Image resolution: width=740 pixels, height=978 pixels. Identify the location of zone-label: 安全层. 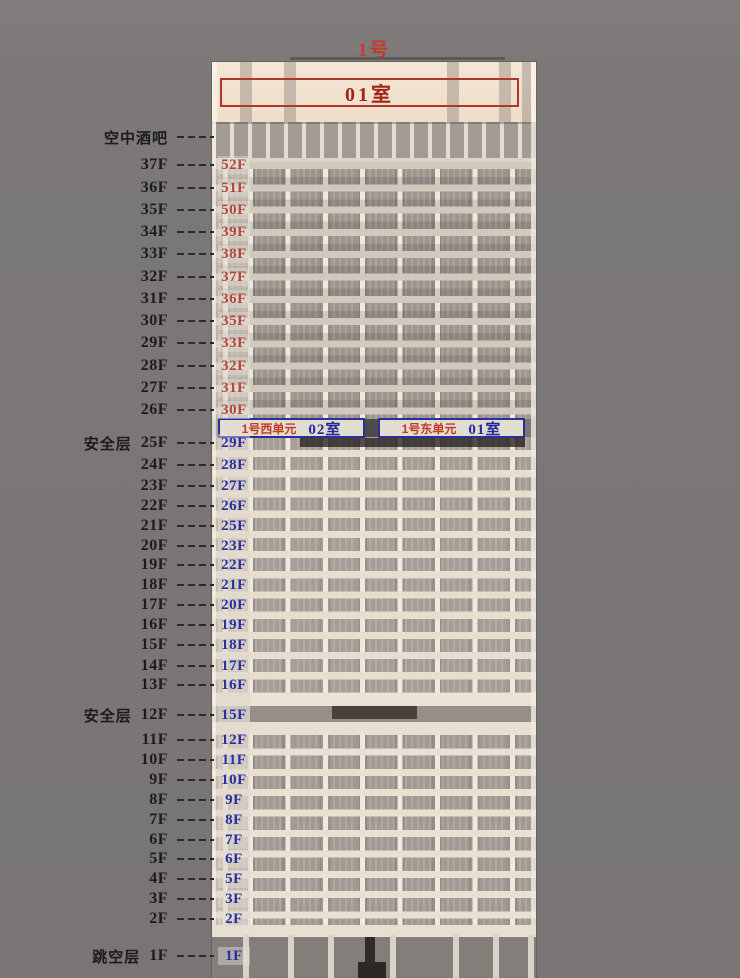
(107, 444).